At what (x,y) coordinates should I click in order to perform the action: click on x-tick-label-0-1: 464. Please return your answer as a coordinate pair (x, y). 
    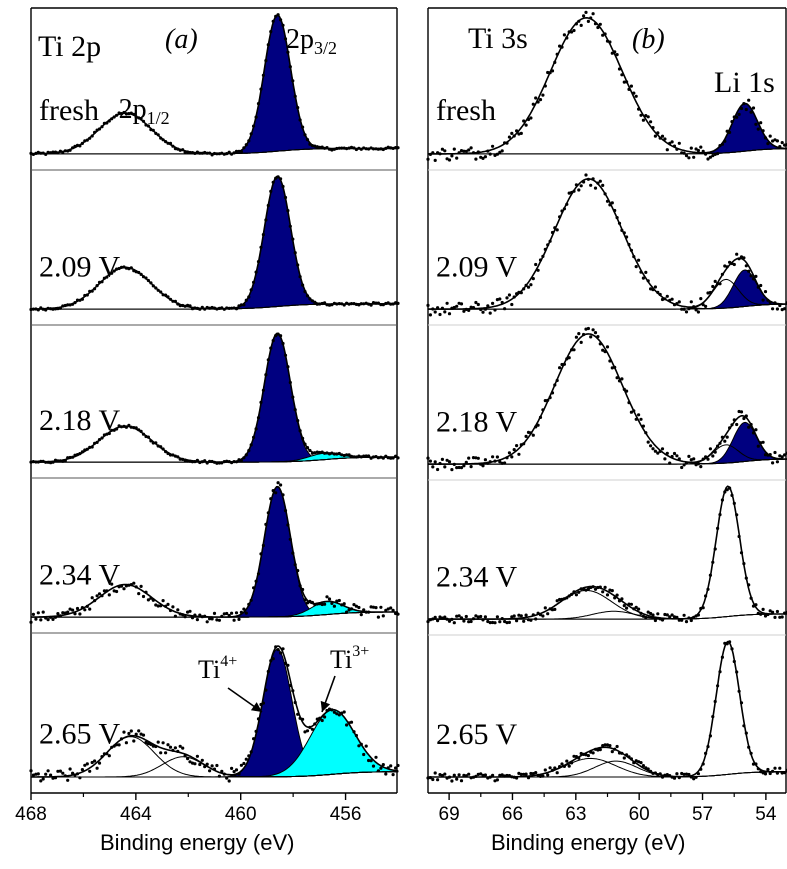
    Looking at the image, I should click on (136, 814).